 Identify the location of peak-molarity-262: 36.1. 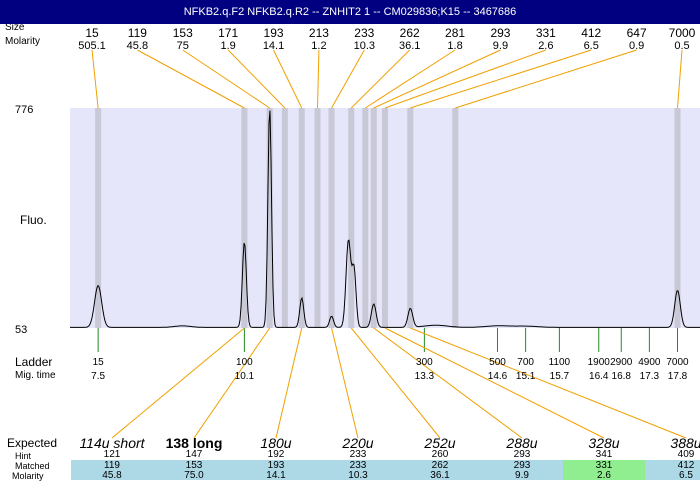
(409, 46).